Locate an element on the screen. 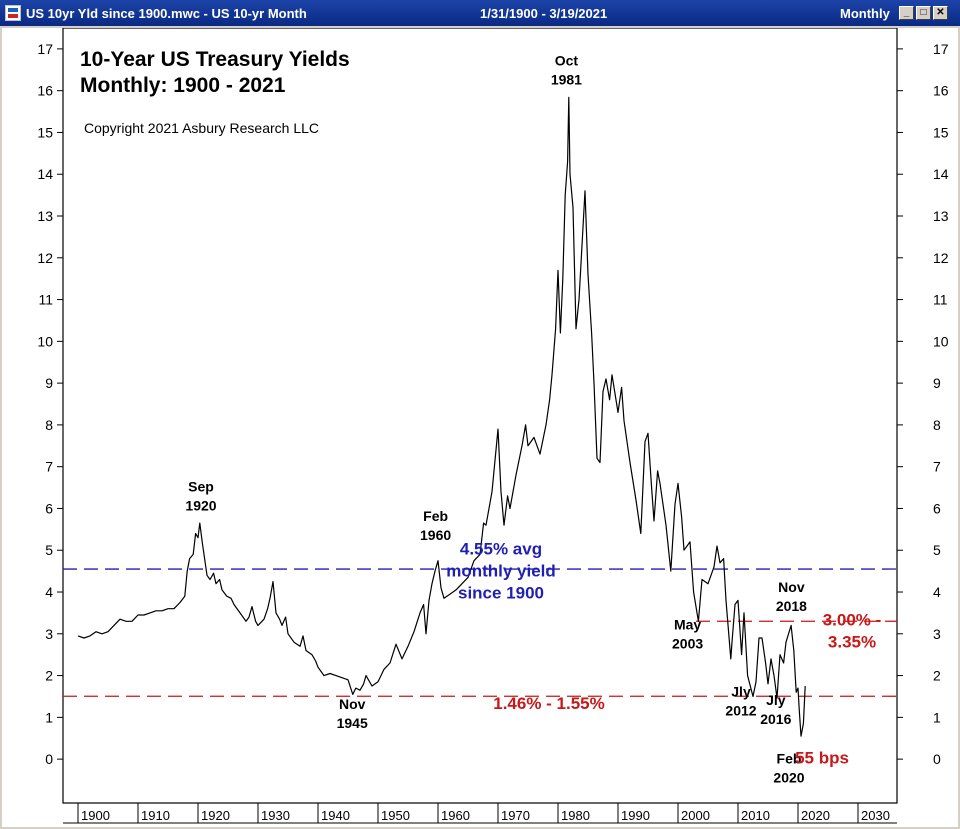 The image size is (960, 829). annotation-8-line-1: 2020 is located at coordinates (788, 777).